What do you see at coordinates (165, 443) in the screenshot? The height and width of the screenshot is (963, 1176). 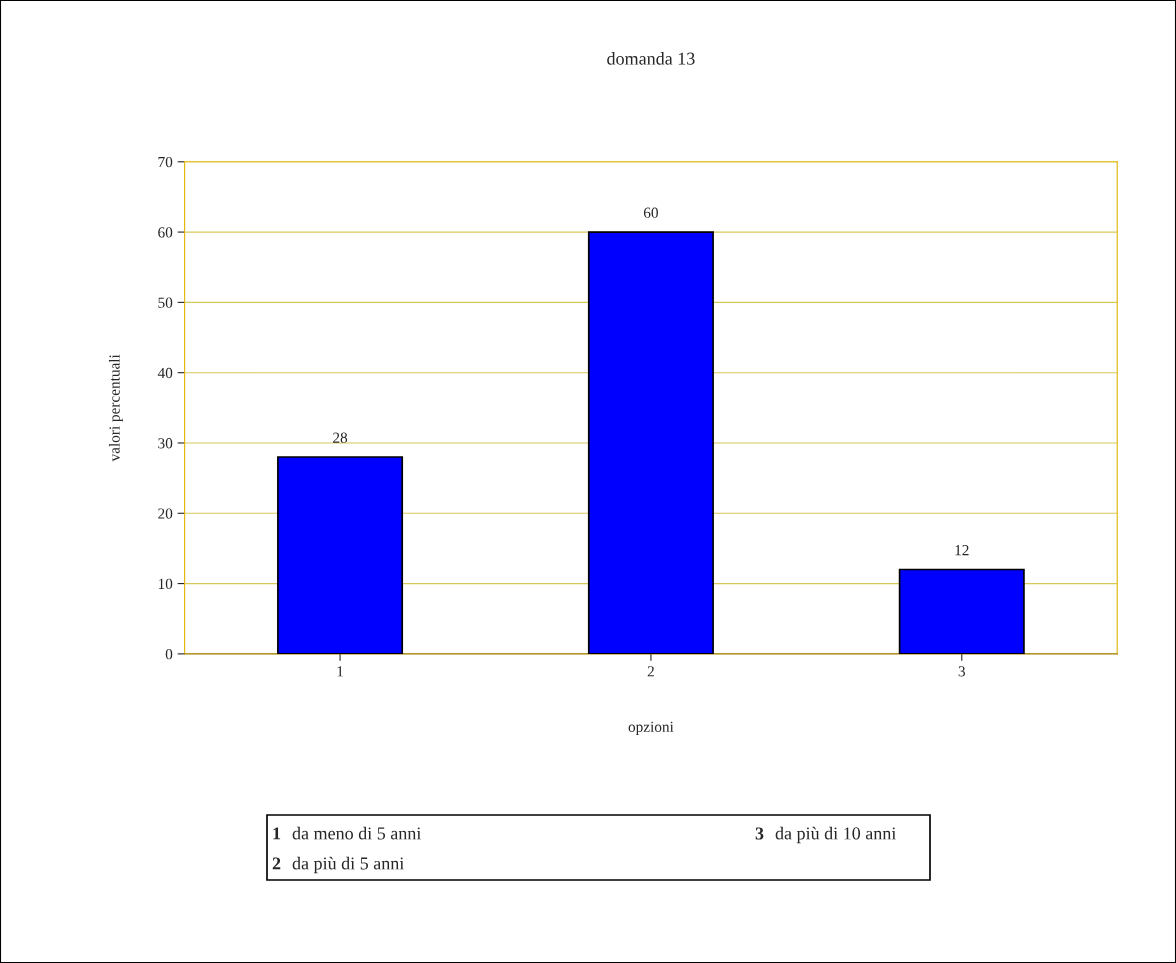 I see `y-tick-label: 30` at bounding box center [165, 443].